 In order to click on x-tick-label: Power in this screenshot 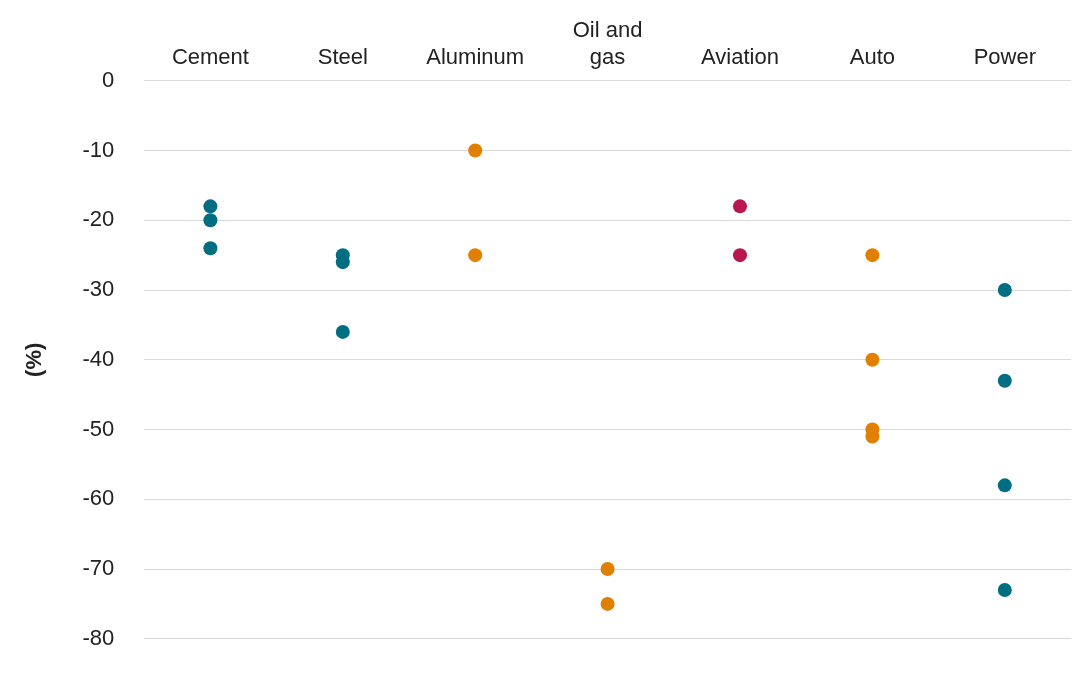, I will do `click(1004, 56)`.